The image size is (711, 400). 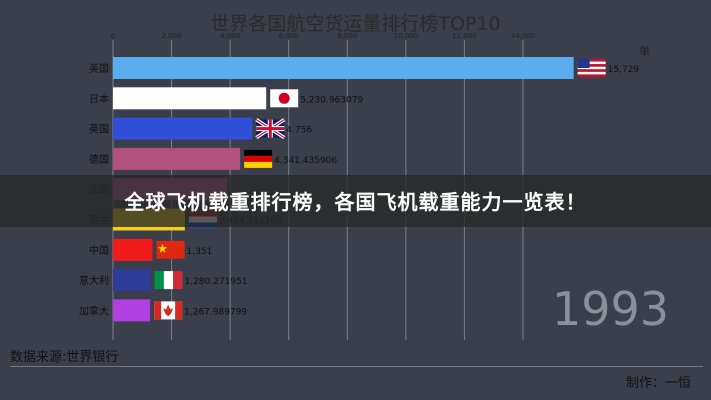 What do you see at coordinates (523, 36) in the screenshot?
I see `x-tick-label: 14,000` at bounding box center [523, 36].